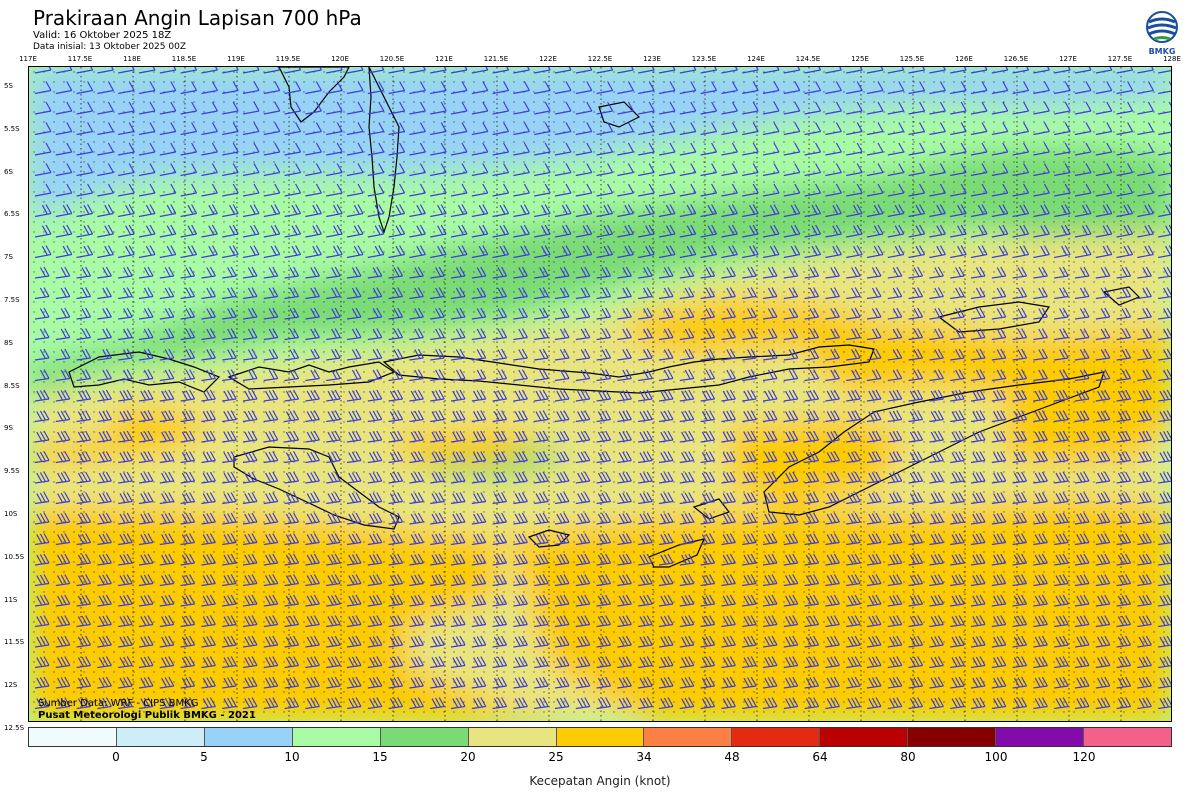 The width and height of the screenshot is (1200, 800). What do you see at coordinates (116, 757) in the screenshot?
I see `color-scale-tick-label: 0` at bounding box center [116, 757].